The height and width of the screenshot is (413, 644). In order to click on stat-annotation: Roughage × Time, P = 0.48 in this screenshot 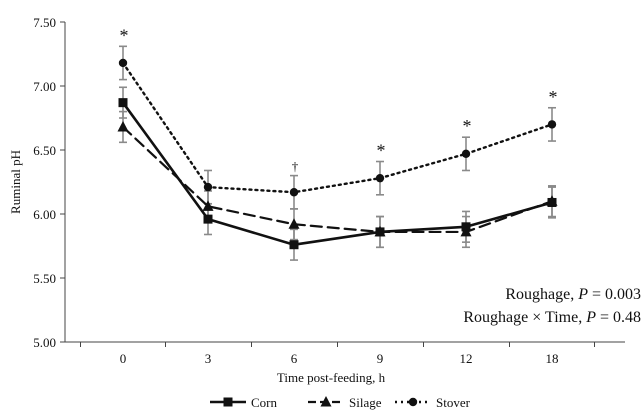, I will do `click(552, 317)`.